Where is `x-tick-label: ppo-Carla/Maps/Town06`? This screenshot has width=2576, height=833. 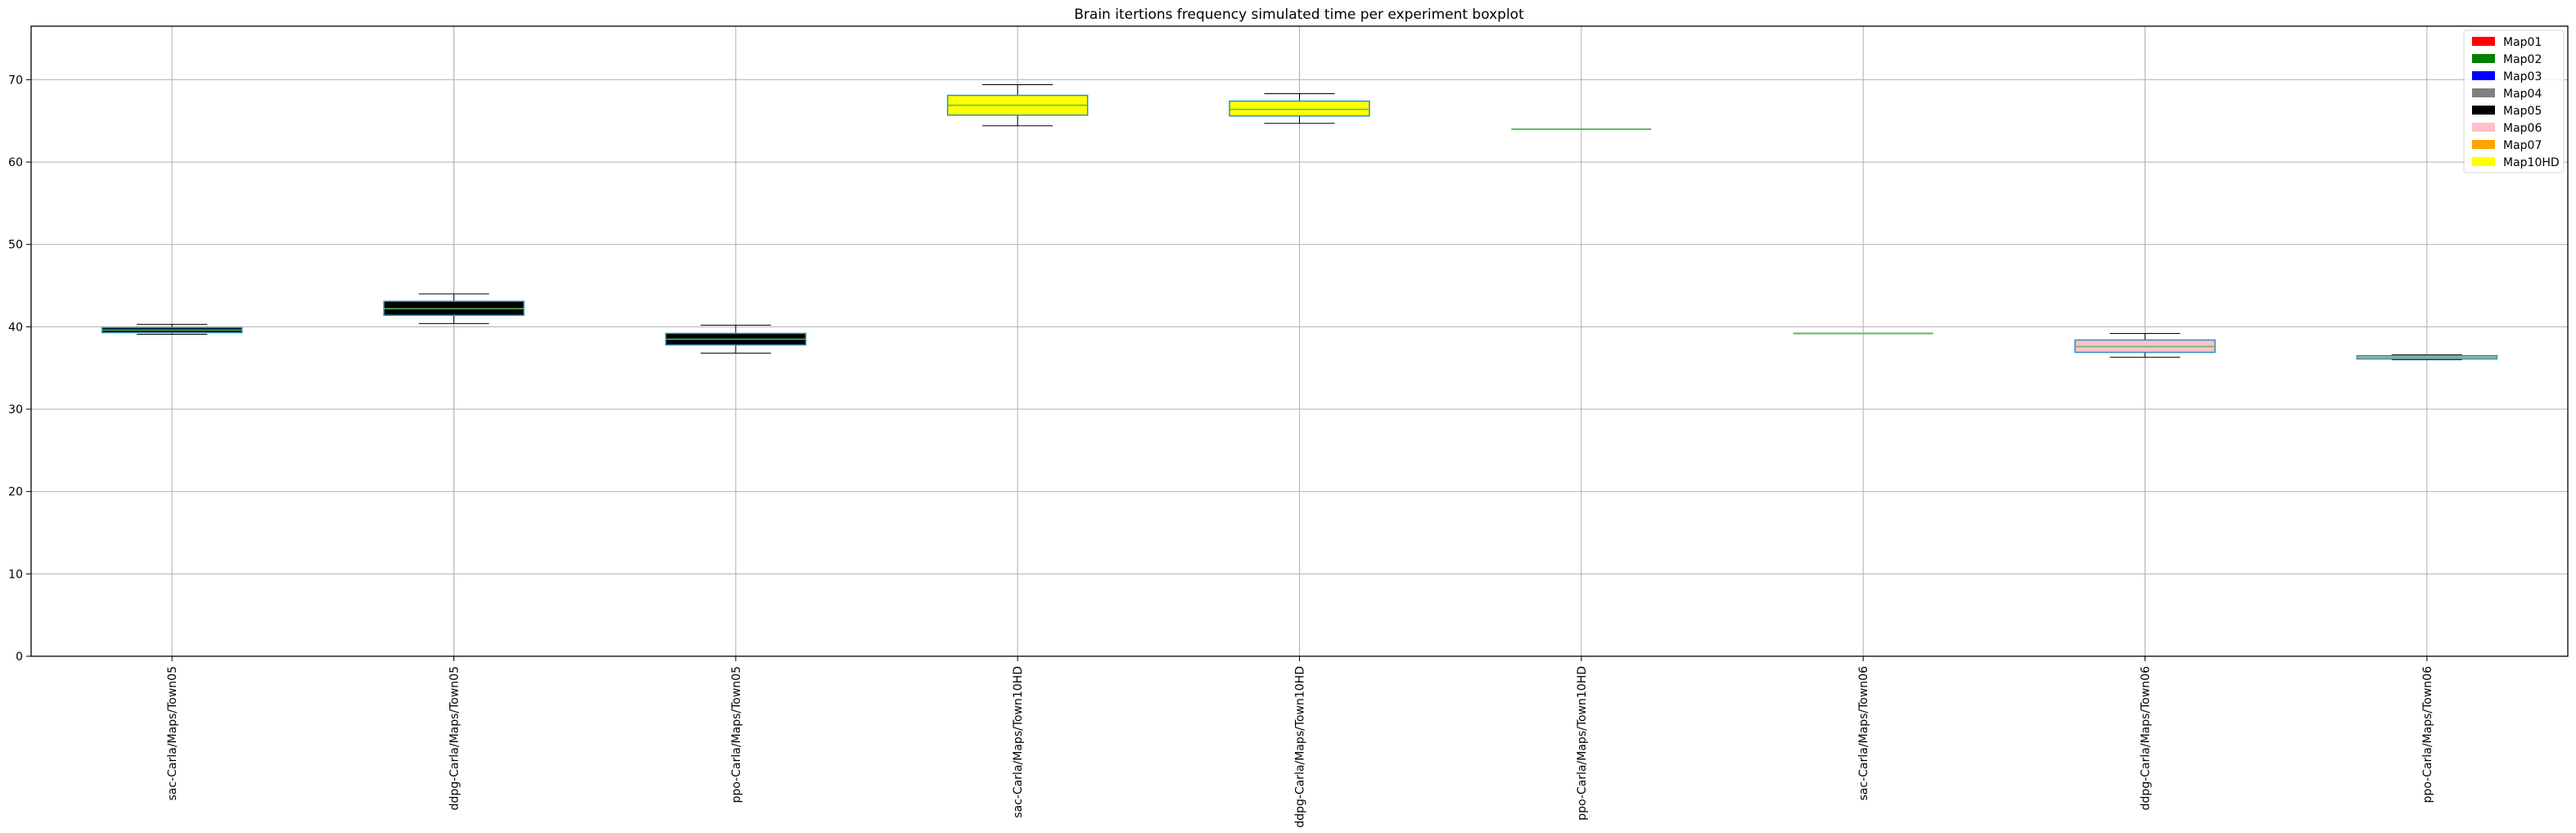
x-tick-label: ppo-Carla/Maps/Town06 is located at coordinates (2427, 734).